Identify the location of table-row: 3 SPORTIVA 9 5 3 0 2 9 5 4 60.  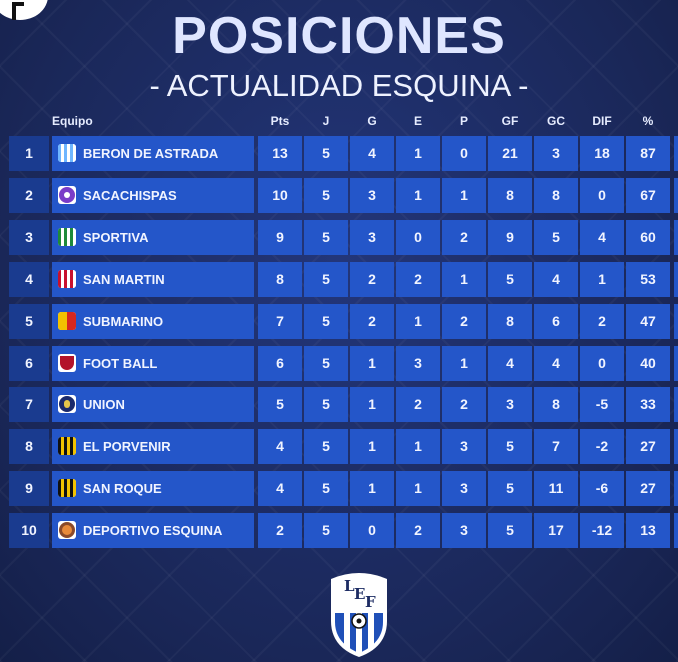
(339, 237).